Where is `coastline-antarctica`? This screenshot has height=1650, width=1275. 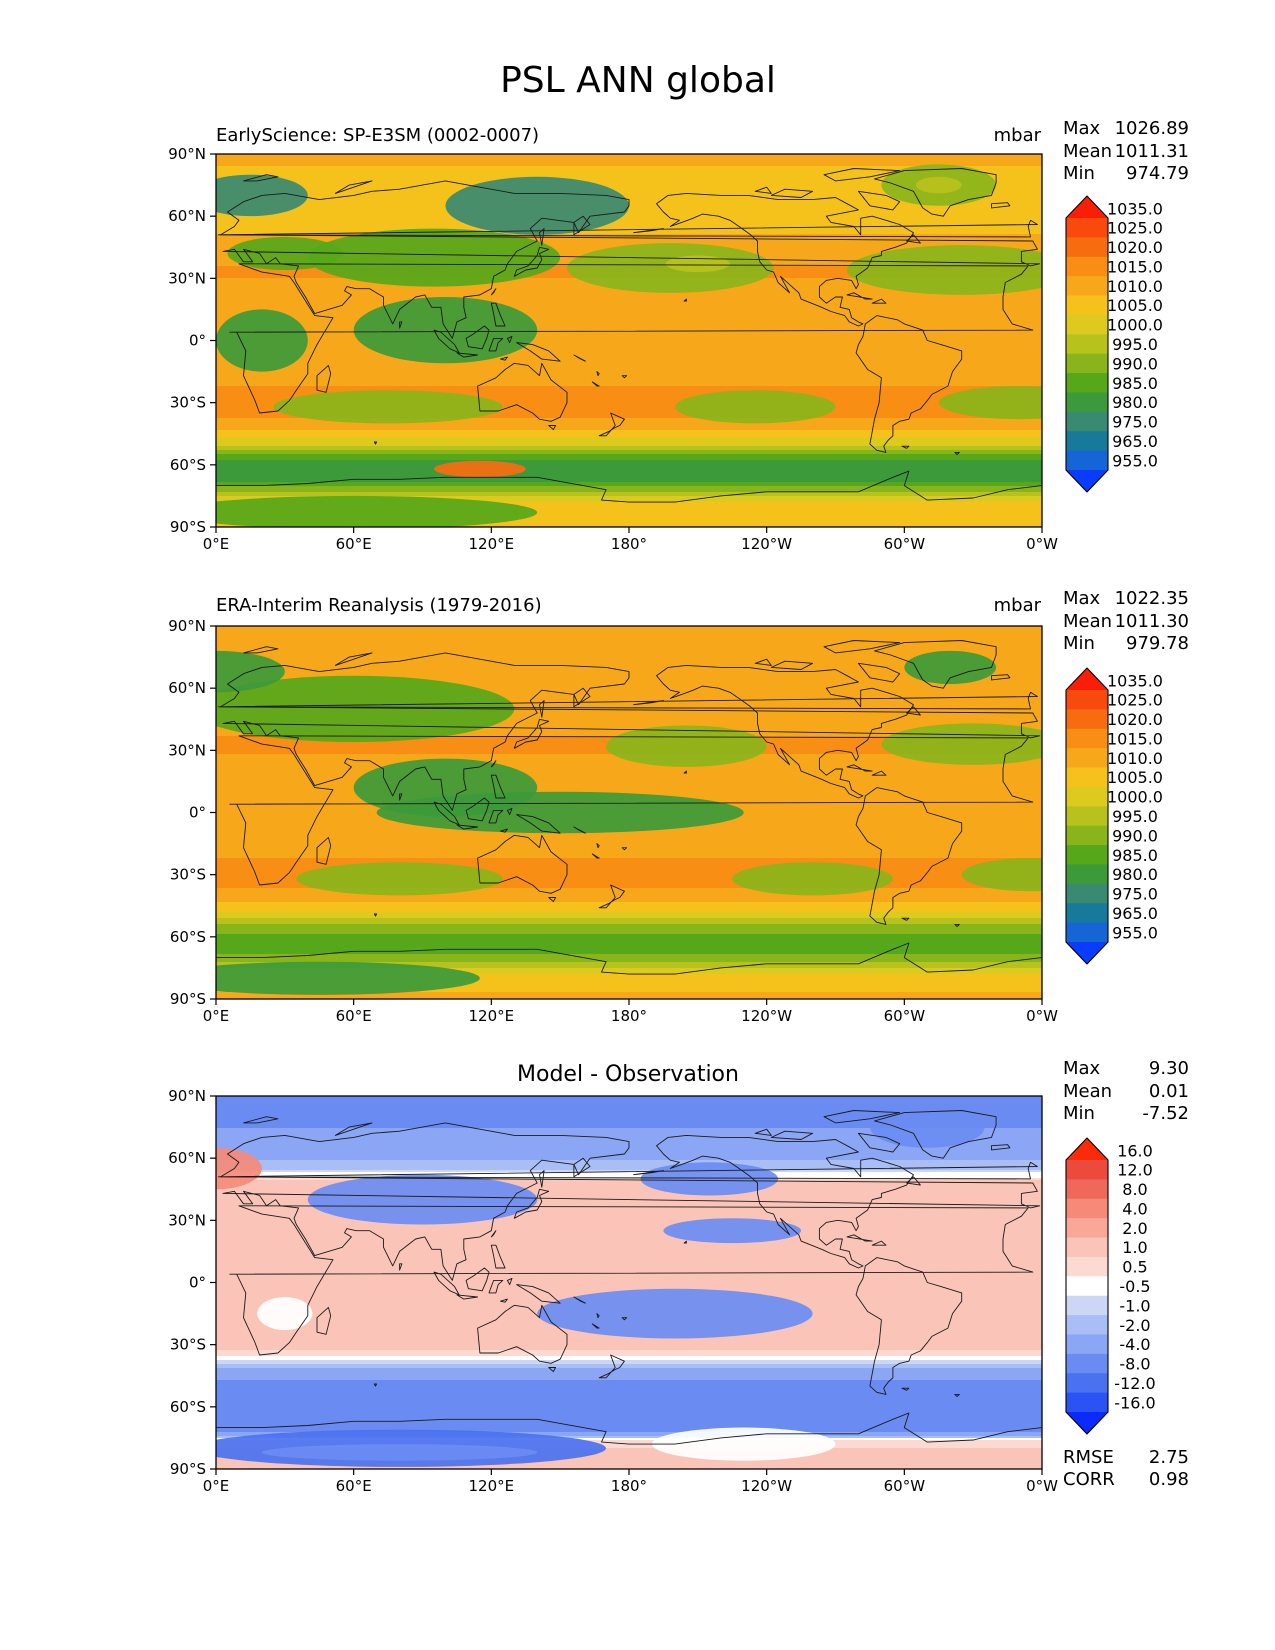
coastline-antarctica is located at coordinates (629, 498).